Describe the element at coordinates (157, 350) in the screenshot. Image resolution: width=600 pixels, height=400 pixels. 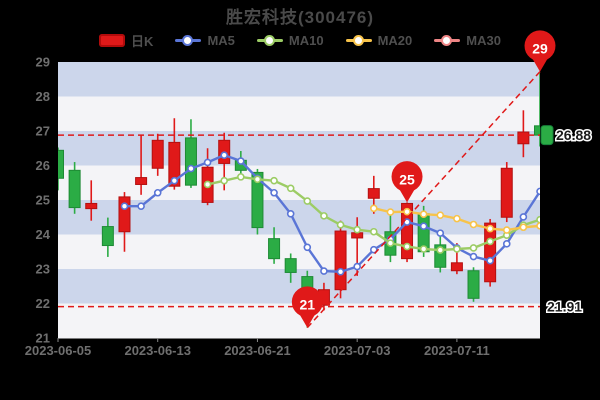
I see `x-axis-label: 2023-06-13` at that location.